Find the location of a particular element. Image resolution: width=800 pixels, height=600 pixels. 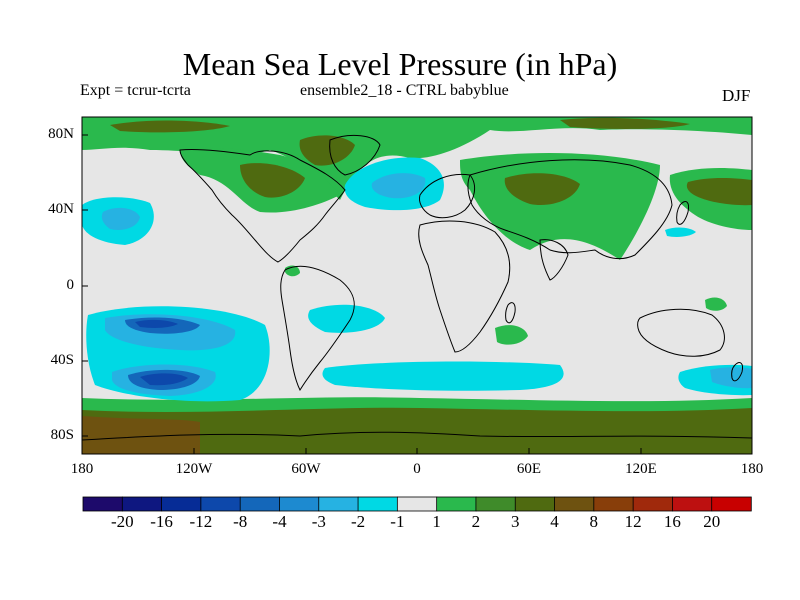

greenland-coast is located at coordinates (355, 155).